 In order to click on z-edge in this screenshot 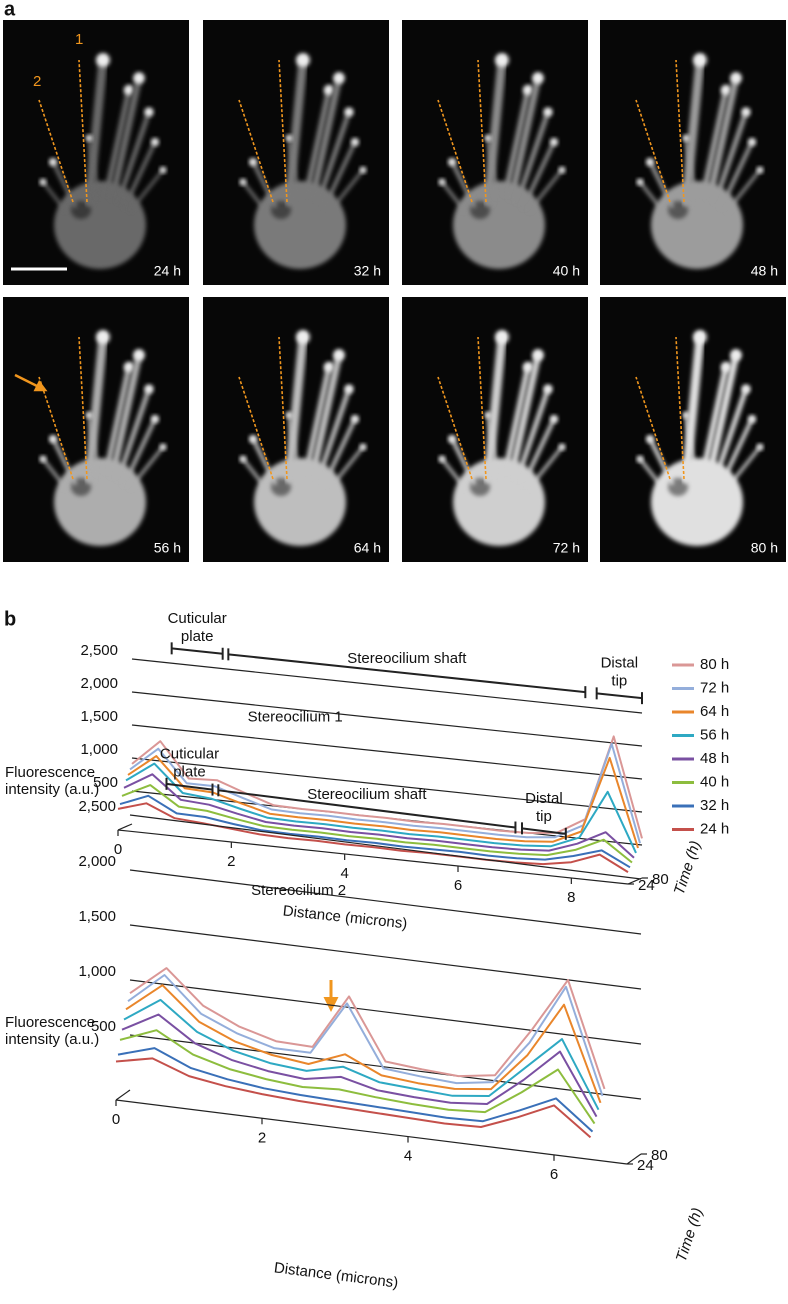, I will do `click(125, 827)`.